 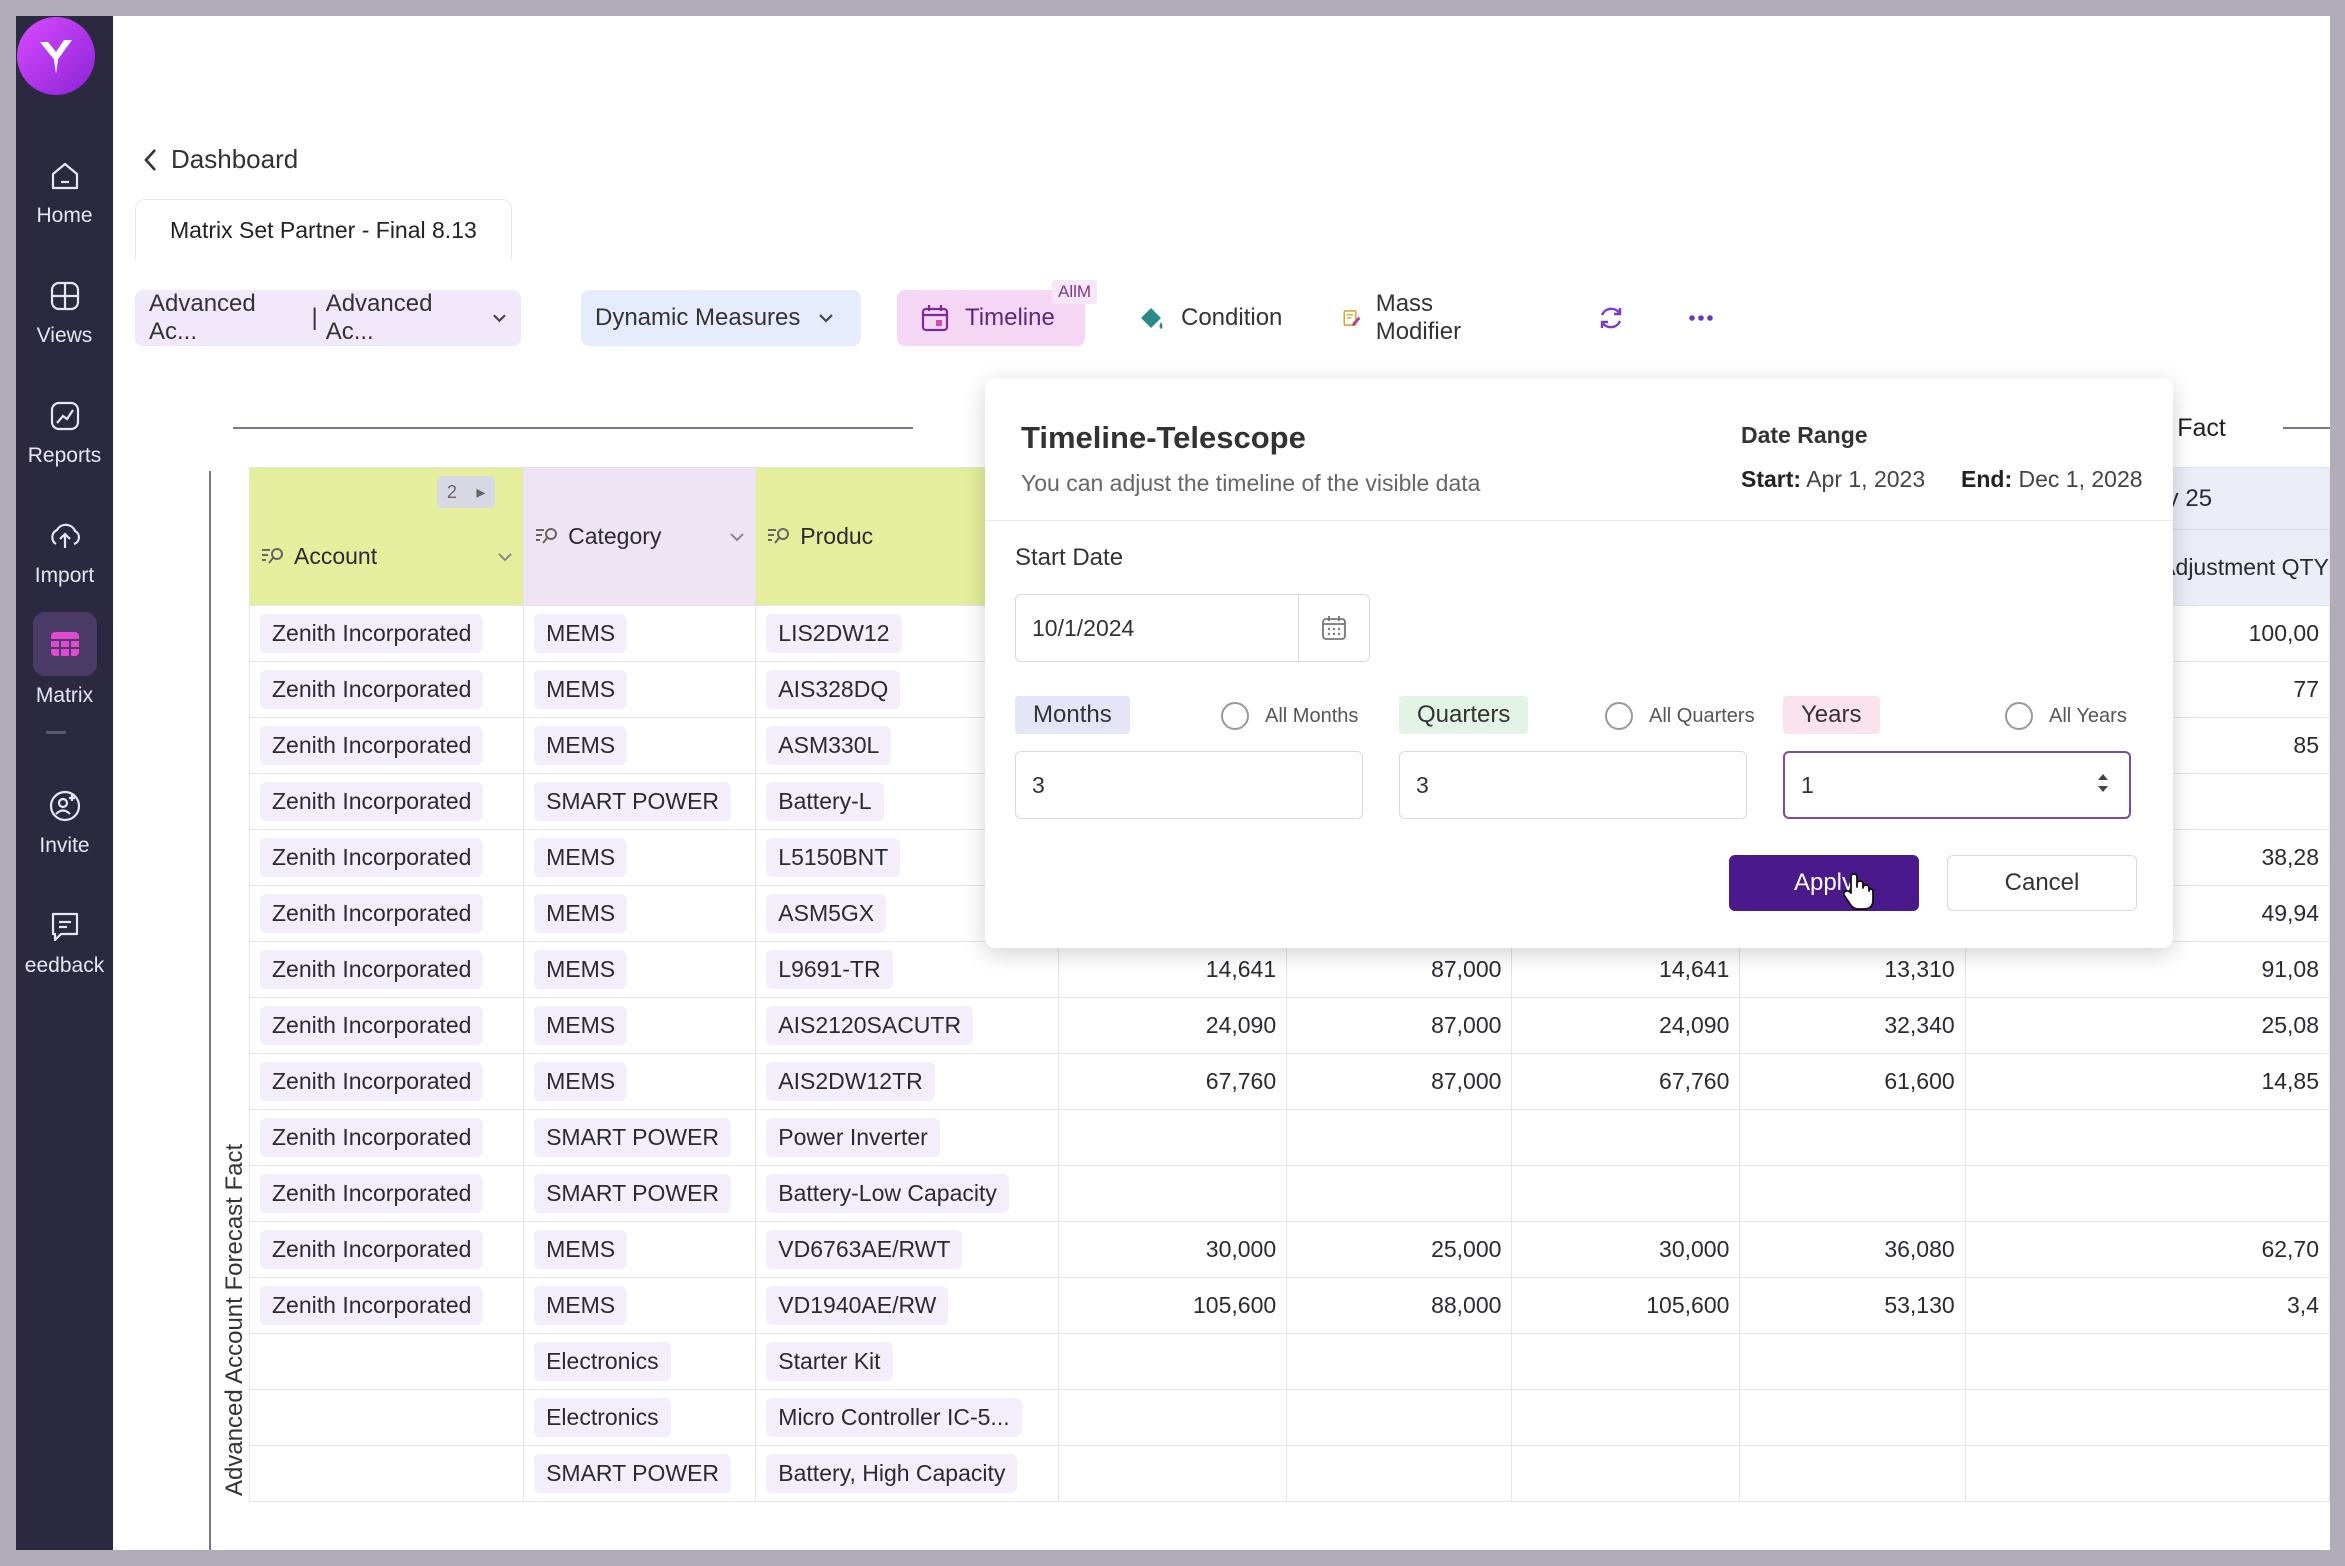 What do you see at coordinates (907, 969) in the screenshot?
I see `cell-product: L9691-TR` at bounding box center [907, 969].